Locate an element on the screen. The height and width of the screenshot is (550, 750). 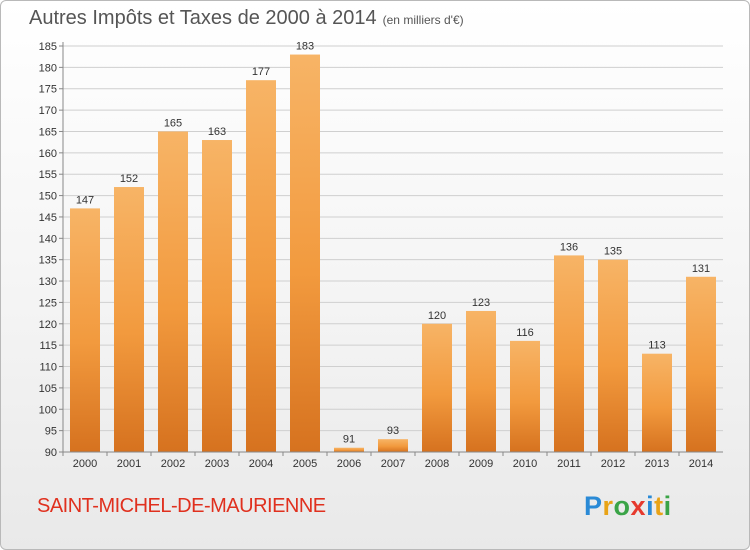
y-tick-label: 145 is located at coordinates (48, 218).